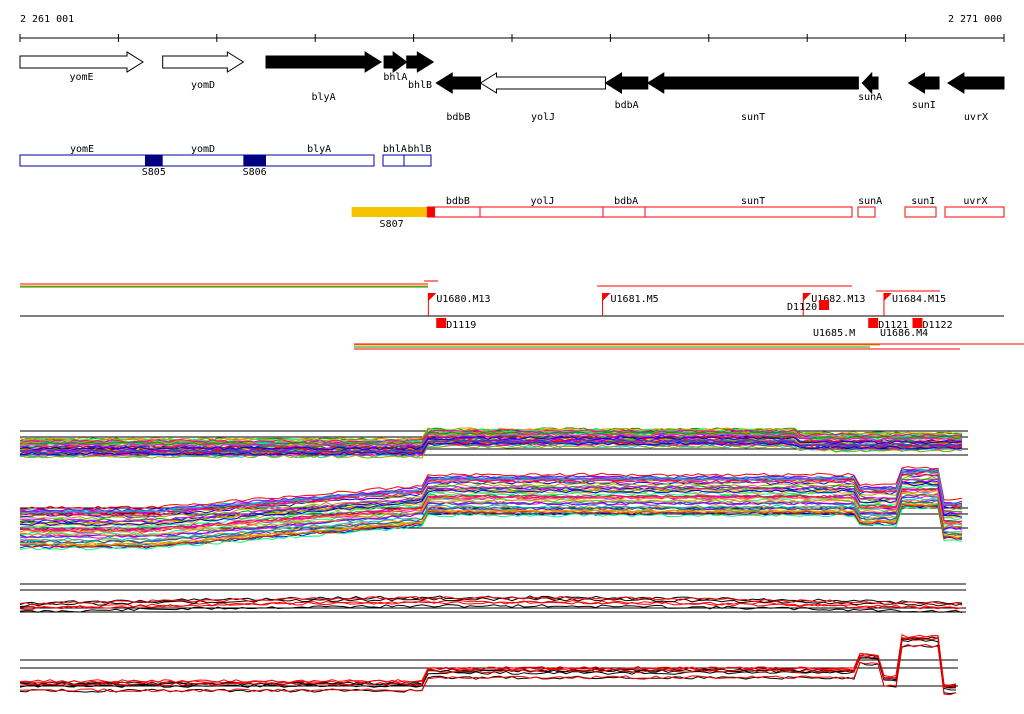 The height and width of the screenshot is (714, 1024). I want to click on coord-end-label: 2 271 000, so click(975, 19).